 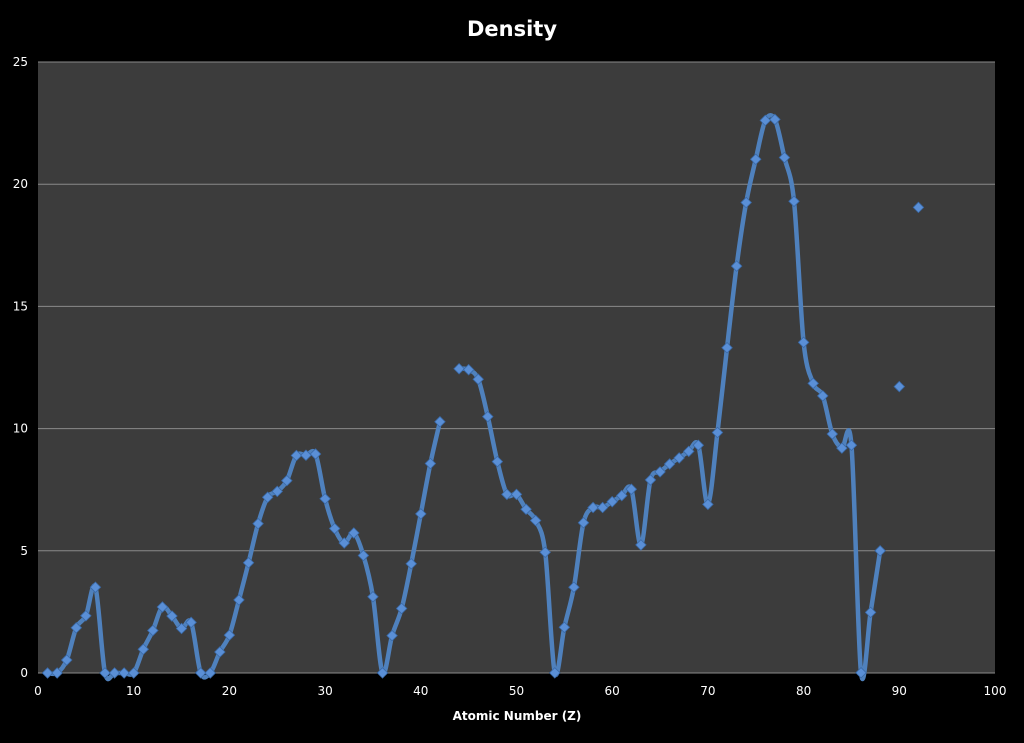 I want to click on y-axis-ticks: 0 5 10 15 20 25, so click(x=20, y=367).